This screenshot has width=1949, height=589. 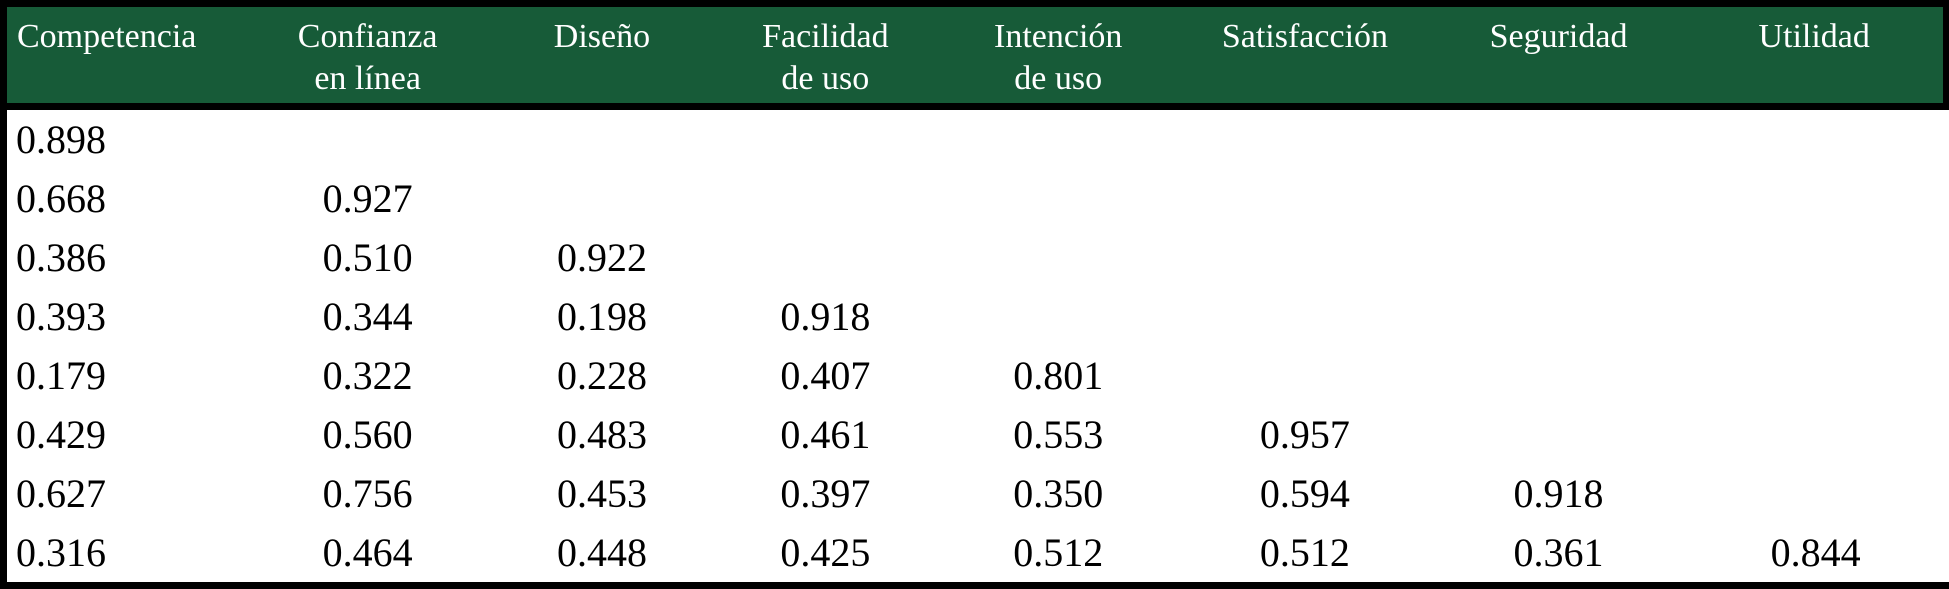 I want to click on col-header-6: Satisfacción, so click(x=1305, y=55).